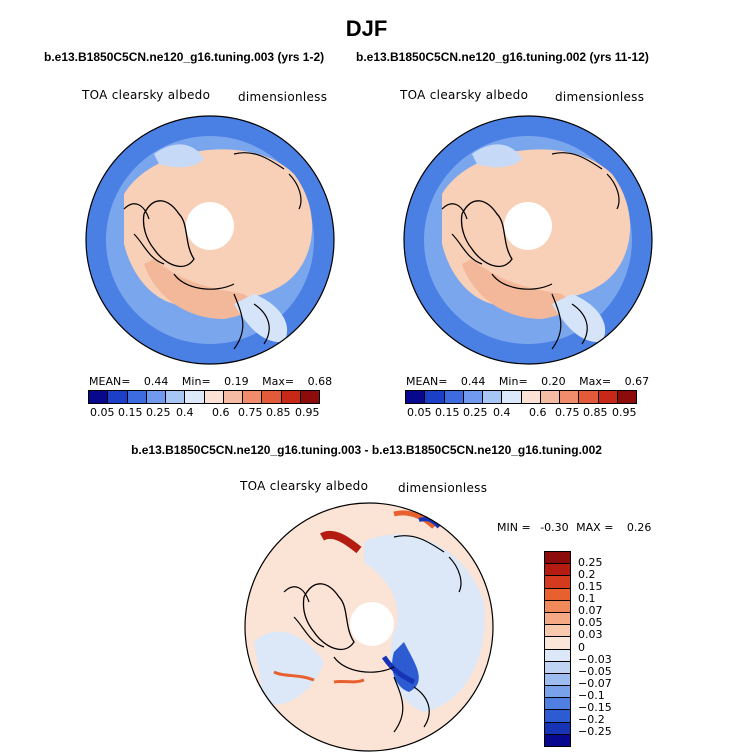  I want to click on left-europe-region, so click(261, 318).